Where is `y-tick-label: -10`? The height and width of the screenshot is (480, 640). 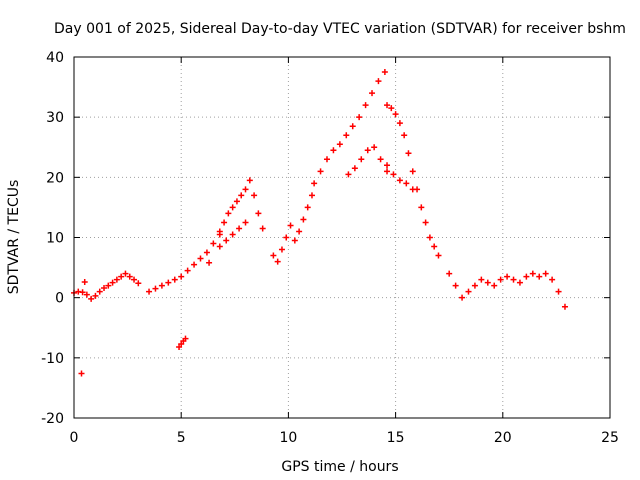
y-tick-label: -10 is located at coordinates (52, 359).